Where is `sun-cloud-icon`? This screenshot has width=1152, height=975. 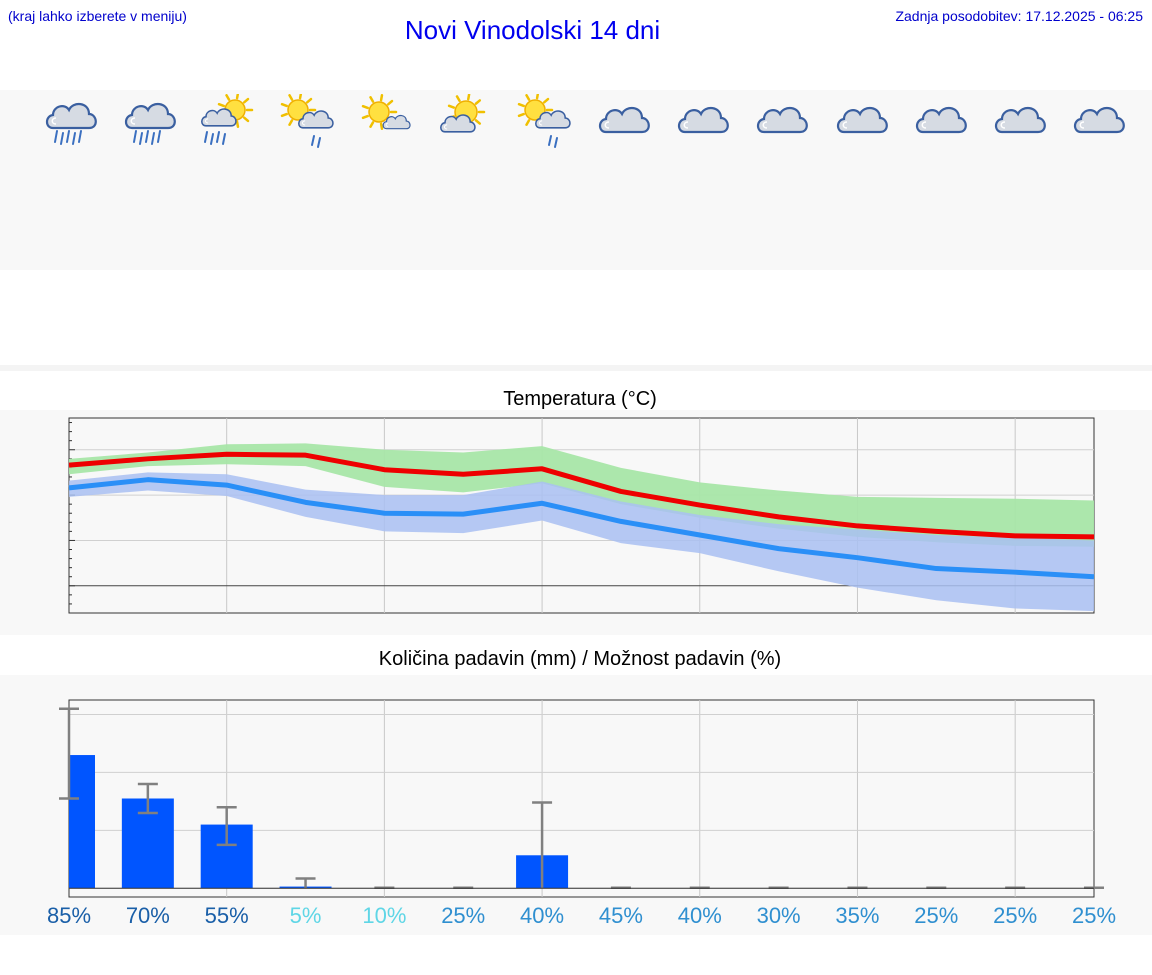
sun-cloud-icon is located at coordinates (463, 113).